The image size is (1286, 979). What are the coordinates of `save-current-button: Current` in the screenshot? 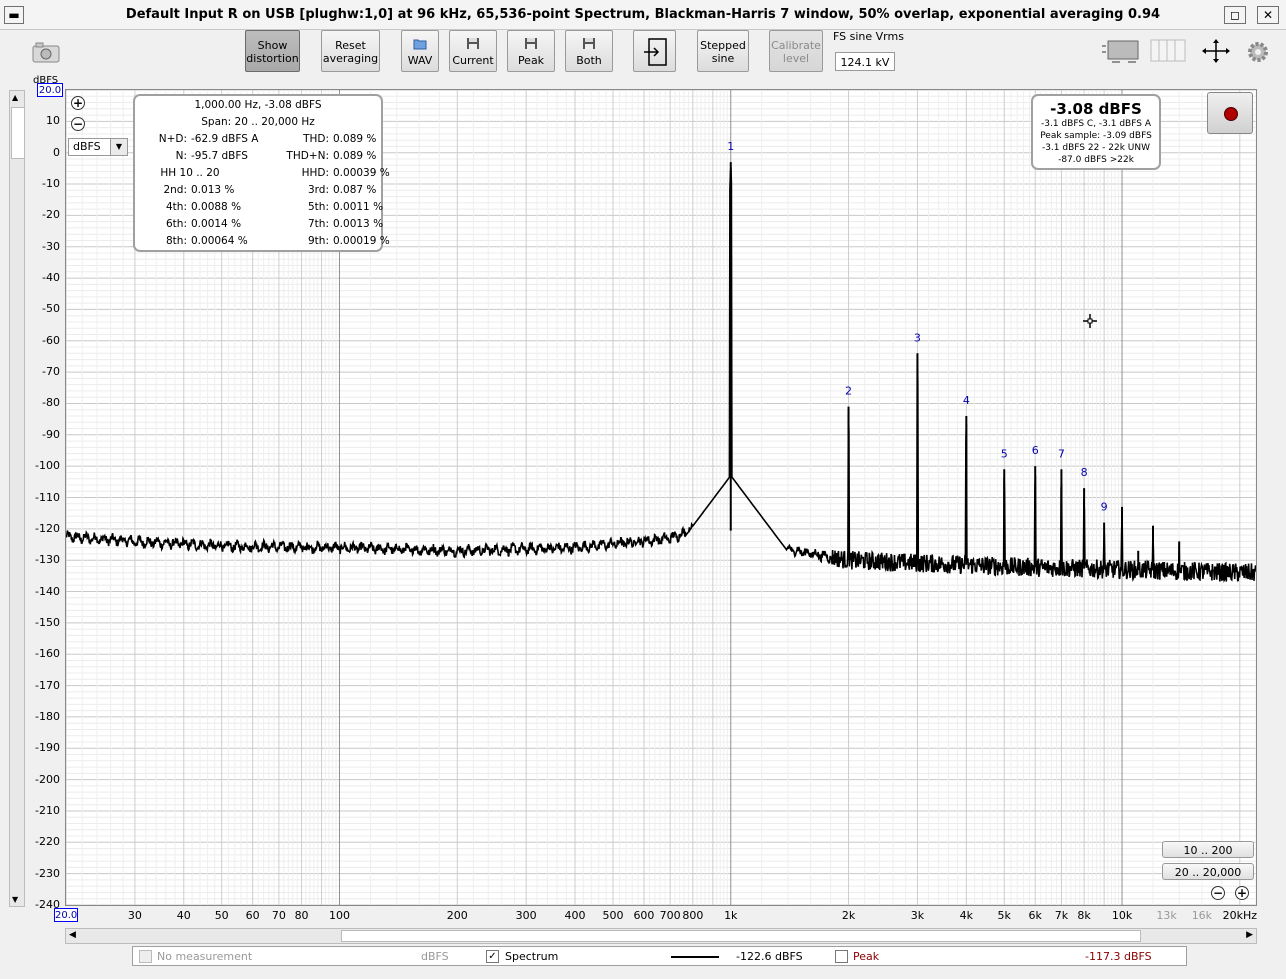 It's located at (473, 51).